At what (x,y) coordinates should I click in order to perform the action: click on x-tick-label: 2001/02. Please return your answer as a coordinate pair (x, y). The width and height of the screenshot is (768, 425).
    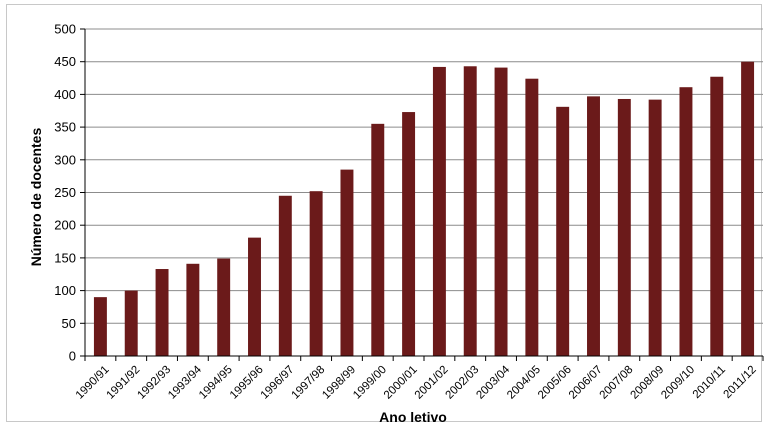
    Looking at the image, I should click on (432, 383).